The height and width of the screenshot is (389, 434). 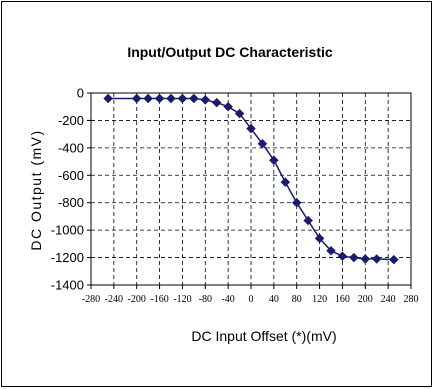 What do you see at coordinates (251, 299) in the screenshot?
I see `x-tick-label: 0` at bounding box center [251, 299].